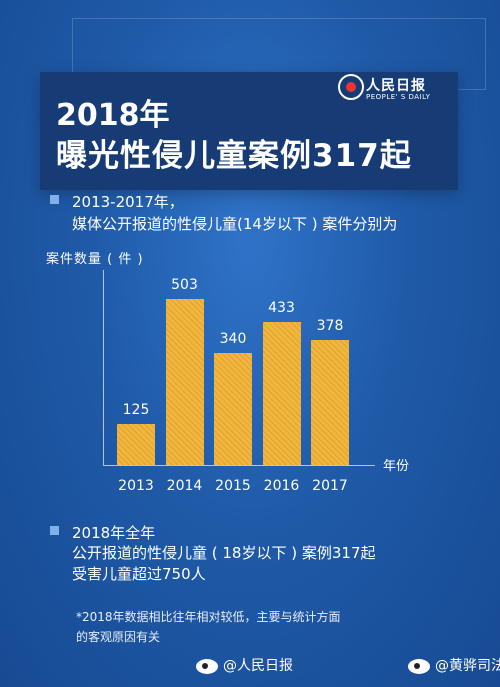  I want to click on logo-subtitle: PEOPLE' S DAILY, so click(398, 97).